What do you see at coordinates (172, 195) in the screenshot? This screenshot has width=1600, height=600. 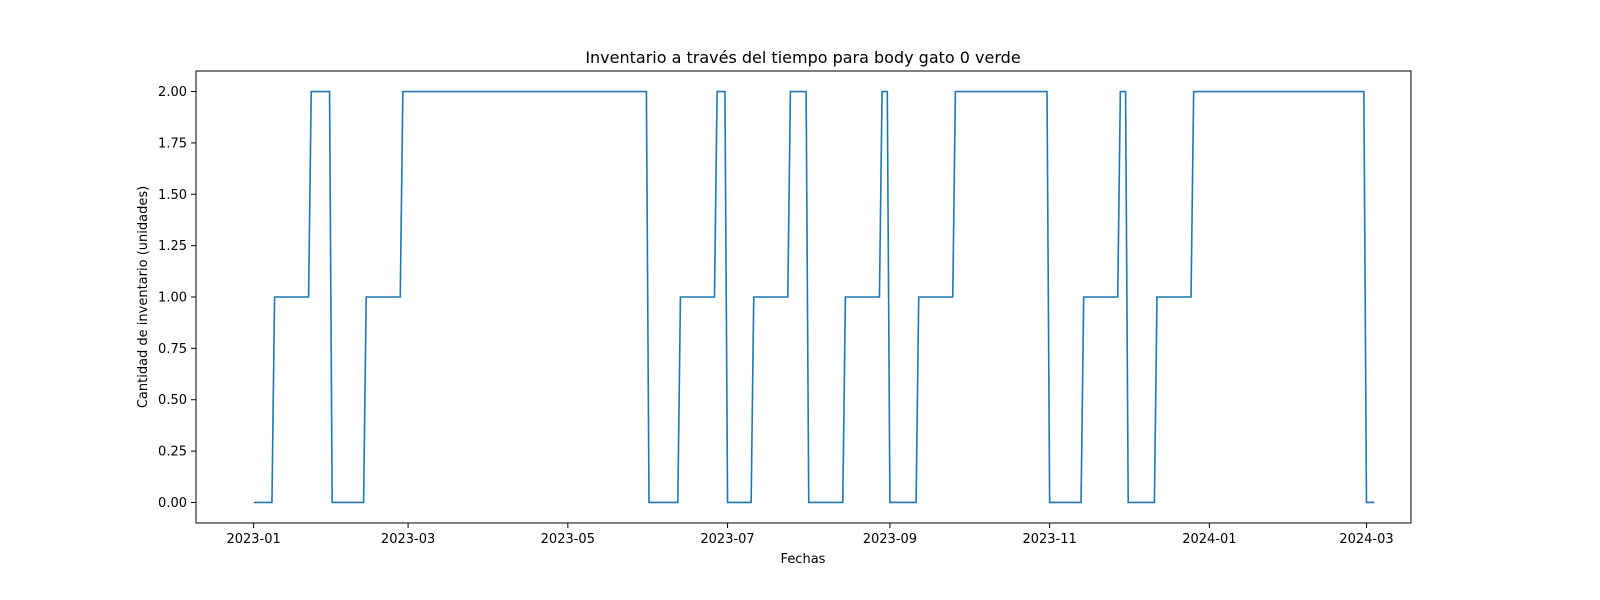 I see `y-tick-label: 1.50` at bounding box center [172, 195].